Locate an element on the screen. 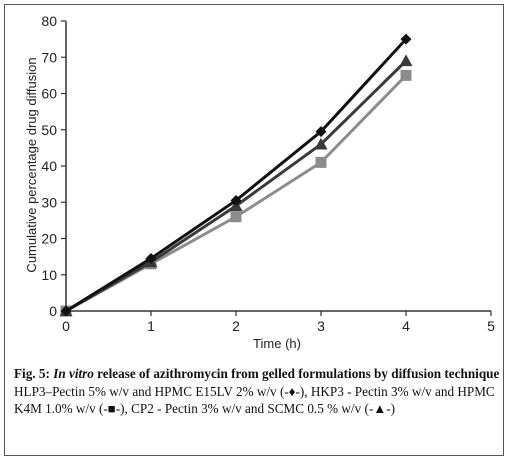 The height and width of the screenshot is (464, 512). x-tick-label: 0 is located at coordinates (66, 326).